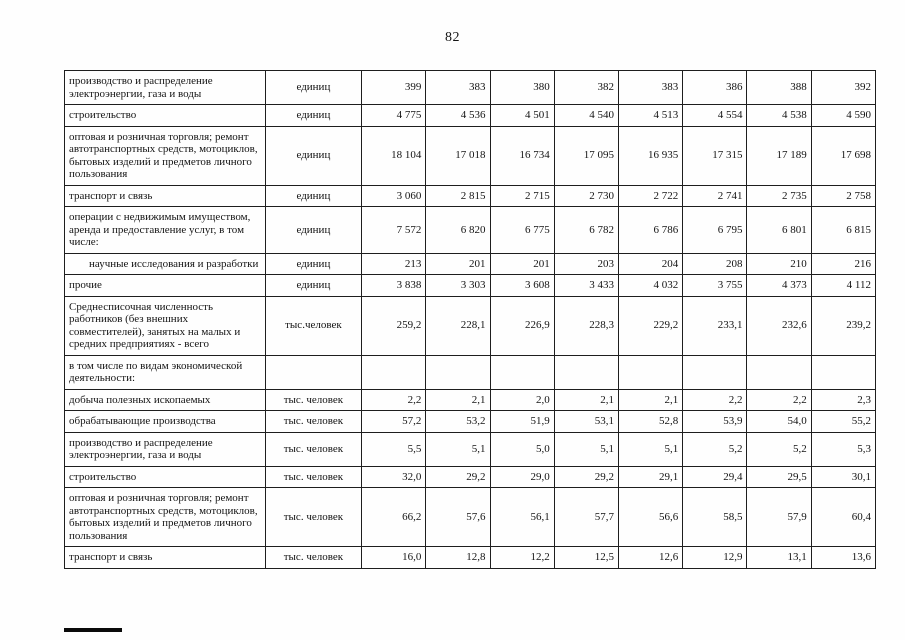 Image resolution: width=905 pixels, height=640 pixels. I want to click on value-cell: 201, so click(458, 263).